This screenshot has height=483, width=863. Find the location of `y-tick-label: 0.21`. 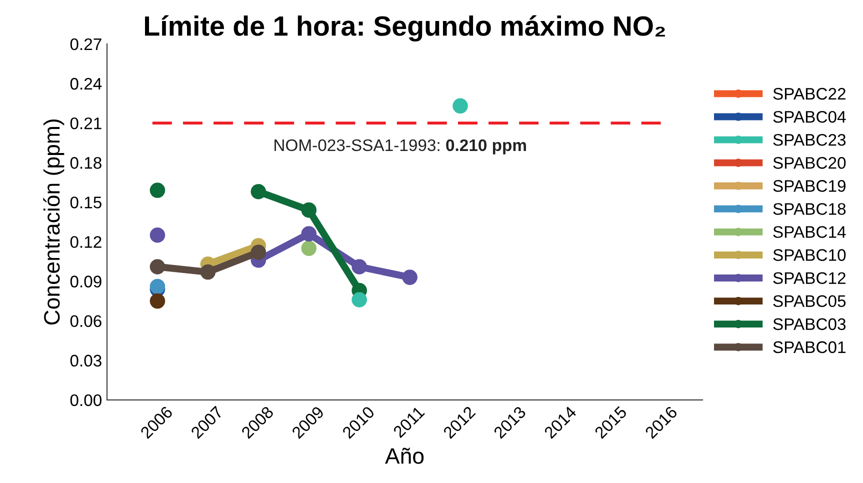

y-tick-label: 0.21 is located at coordinates (86, 123).